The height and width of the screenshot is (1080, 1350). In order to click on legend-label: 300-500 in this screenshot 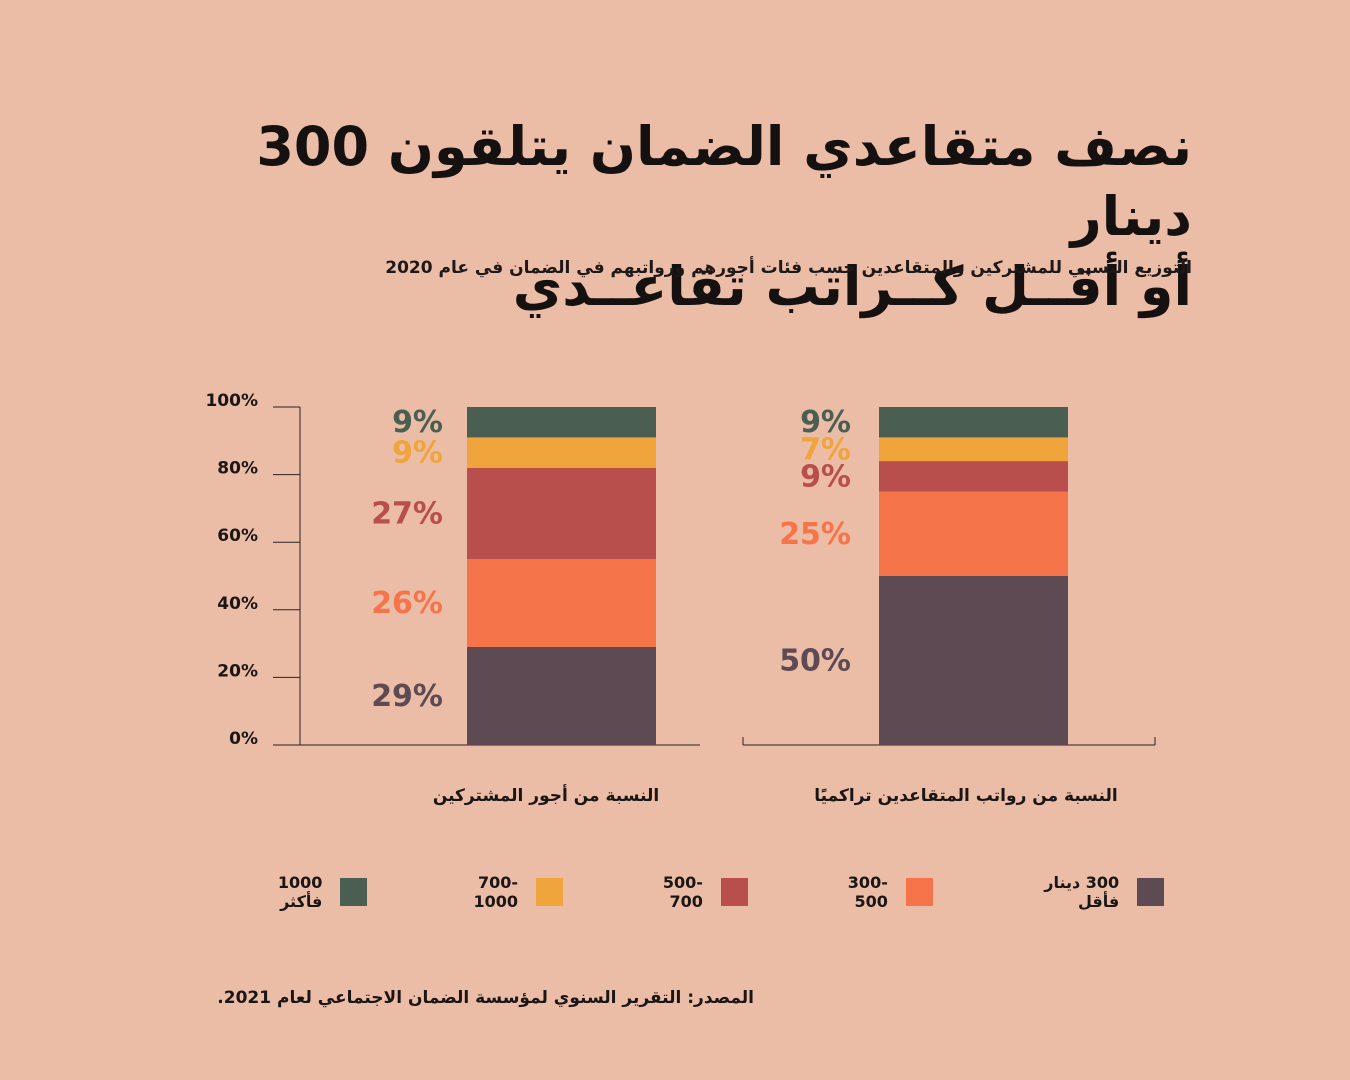, I will do `click(867, 892)`.